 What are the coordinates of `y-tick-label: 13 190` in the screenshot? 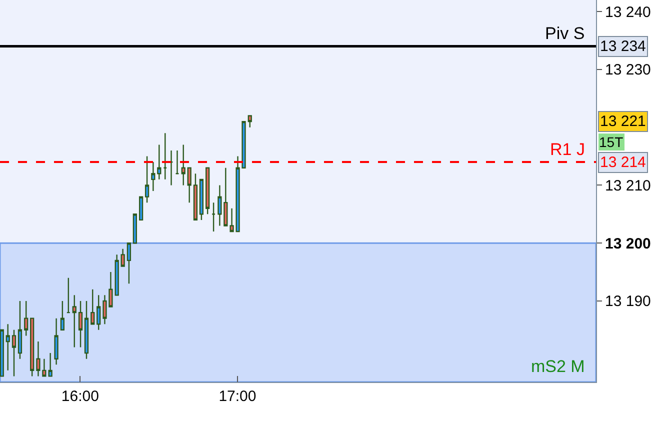 It's located at (628, 301).